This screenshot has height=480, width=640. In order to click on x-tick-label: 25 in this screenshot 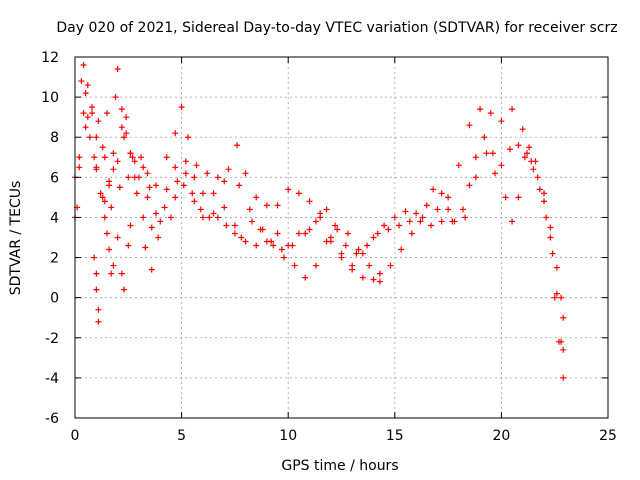, I will do `click(608, 436)`.